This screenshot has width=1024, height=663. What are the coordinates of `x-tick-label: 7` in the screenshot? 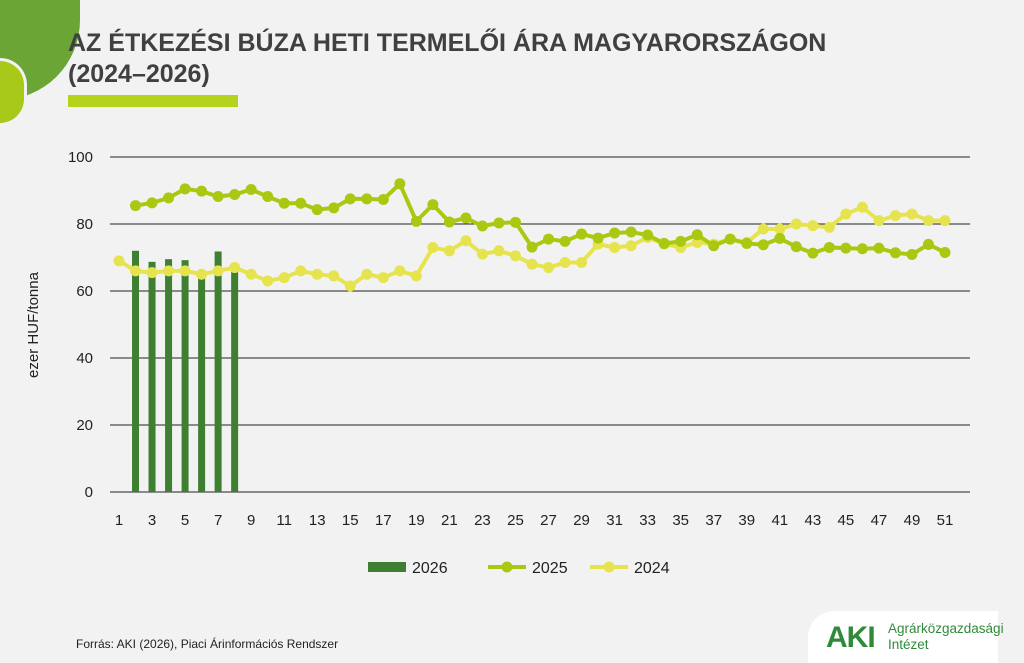 It's located at (218, 520).